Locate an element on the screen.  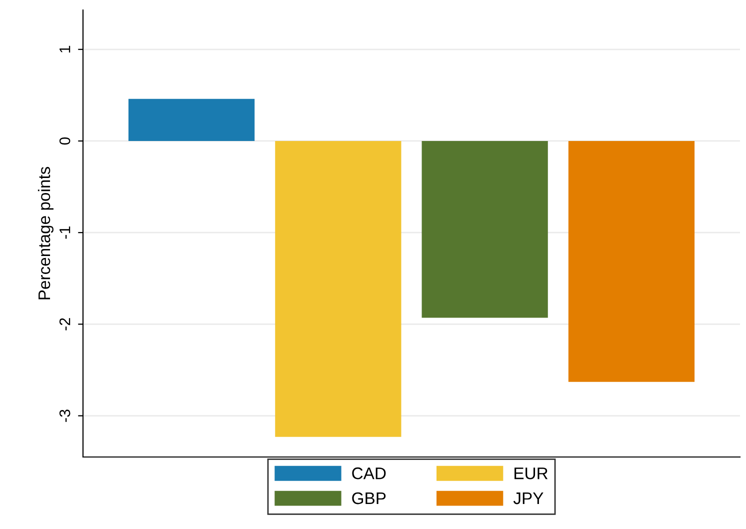
legend-label: CAD is located at coordinates (369, 473).